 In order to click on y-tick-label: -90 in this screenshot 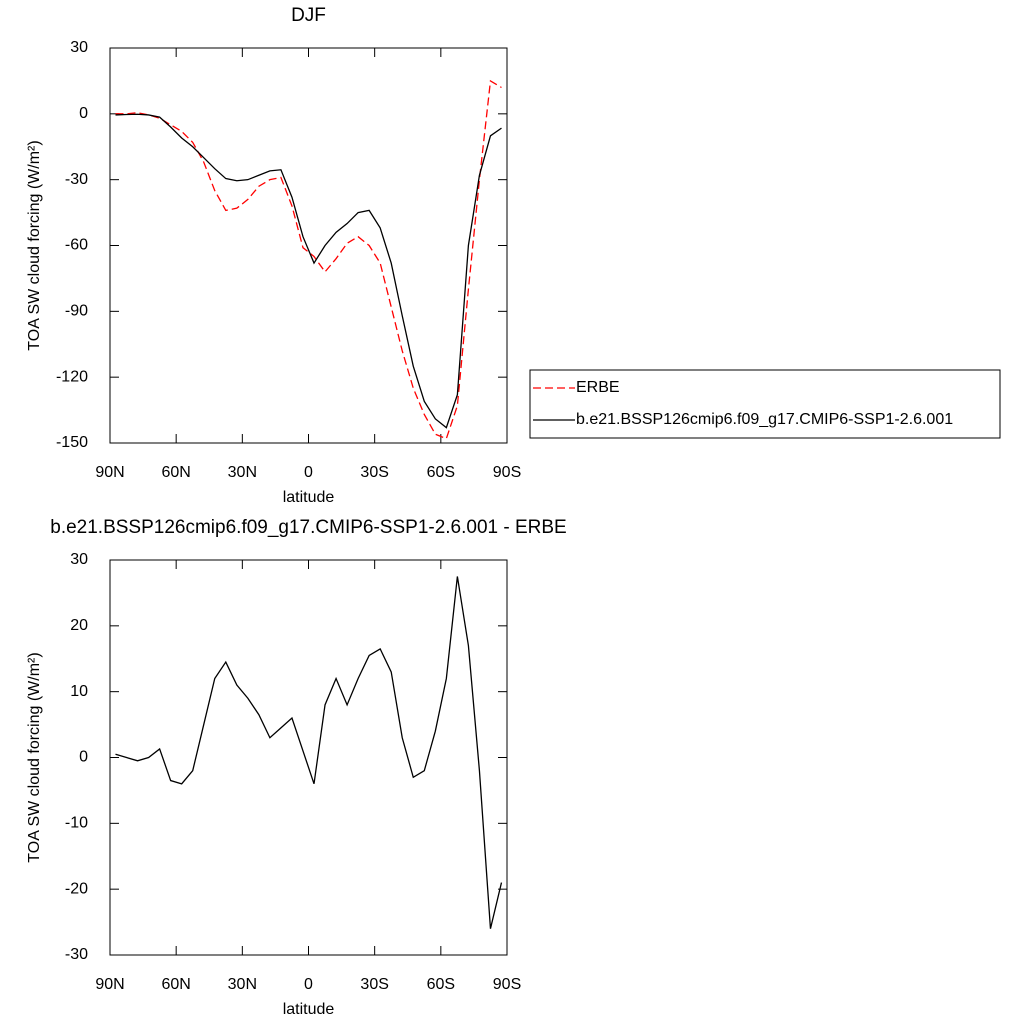, I will do `click(76, 311)`.